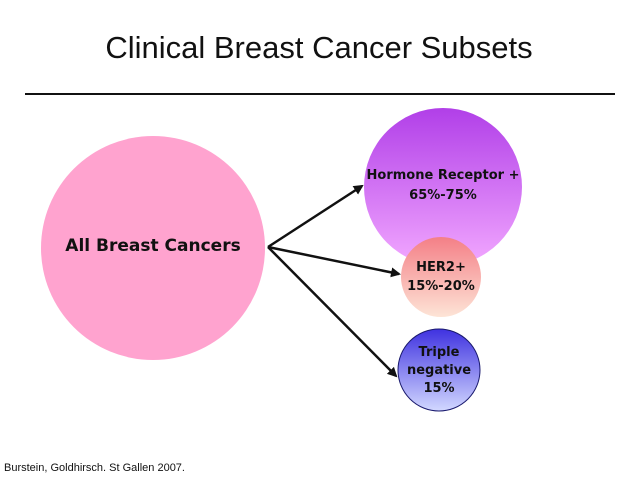 The image size is (638, 478). I want to click on triple-negative-label: Triple negative 15%, so click(439, 371).